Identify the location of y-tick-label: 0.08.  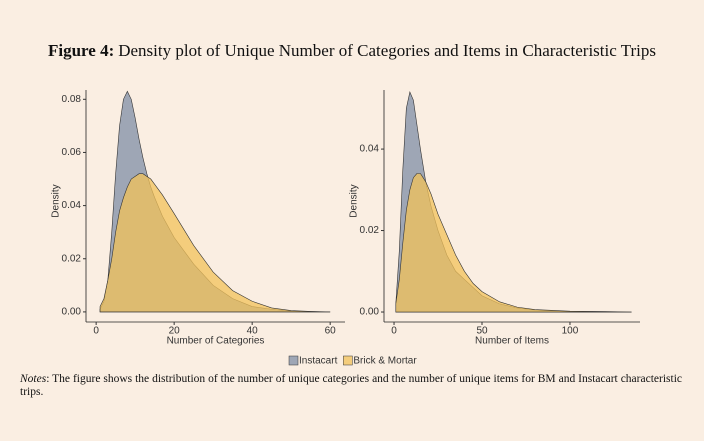
(72, 99).